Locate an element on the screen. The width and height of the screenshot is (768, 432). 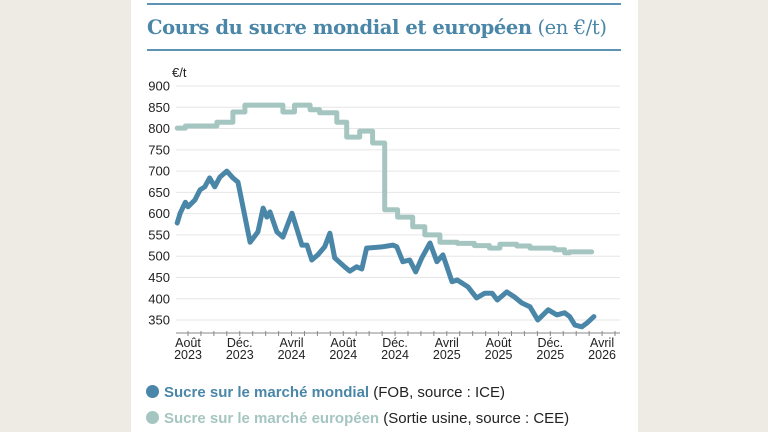
title-rule is located at coordinates (384, 50).